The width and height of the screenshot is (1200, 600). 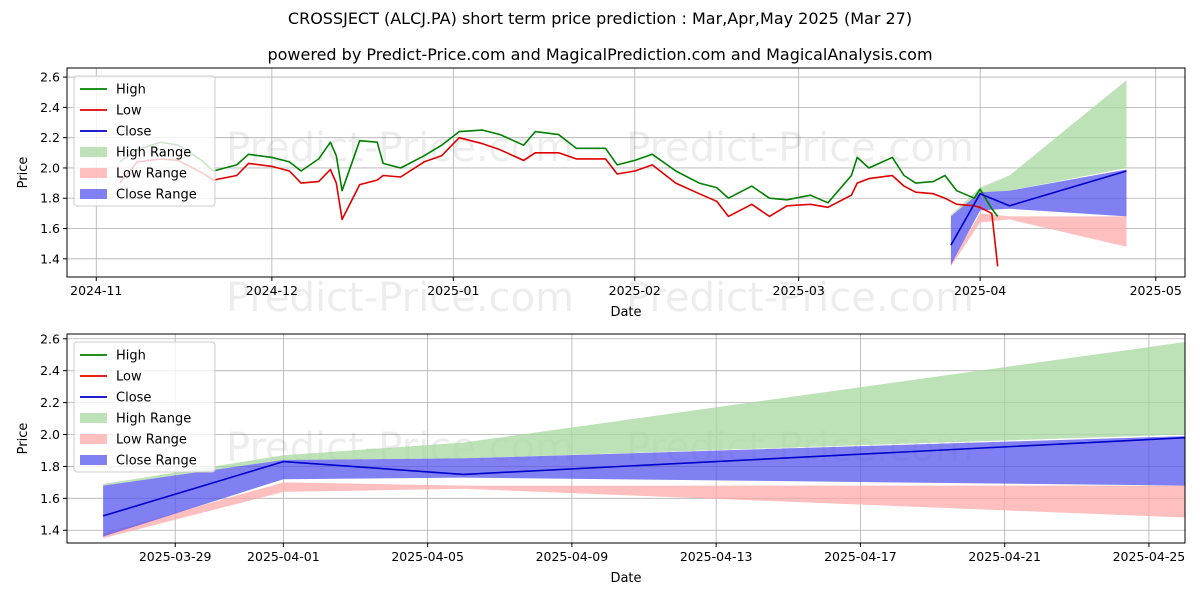 What do you see at coordinates (572, 556) in the screenshot?
I see `x-tick-label: 2025-04-09` at bounding box center [572, 556].